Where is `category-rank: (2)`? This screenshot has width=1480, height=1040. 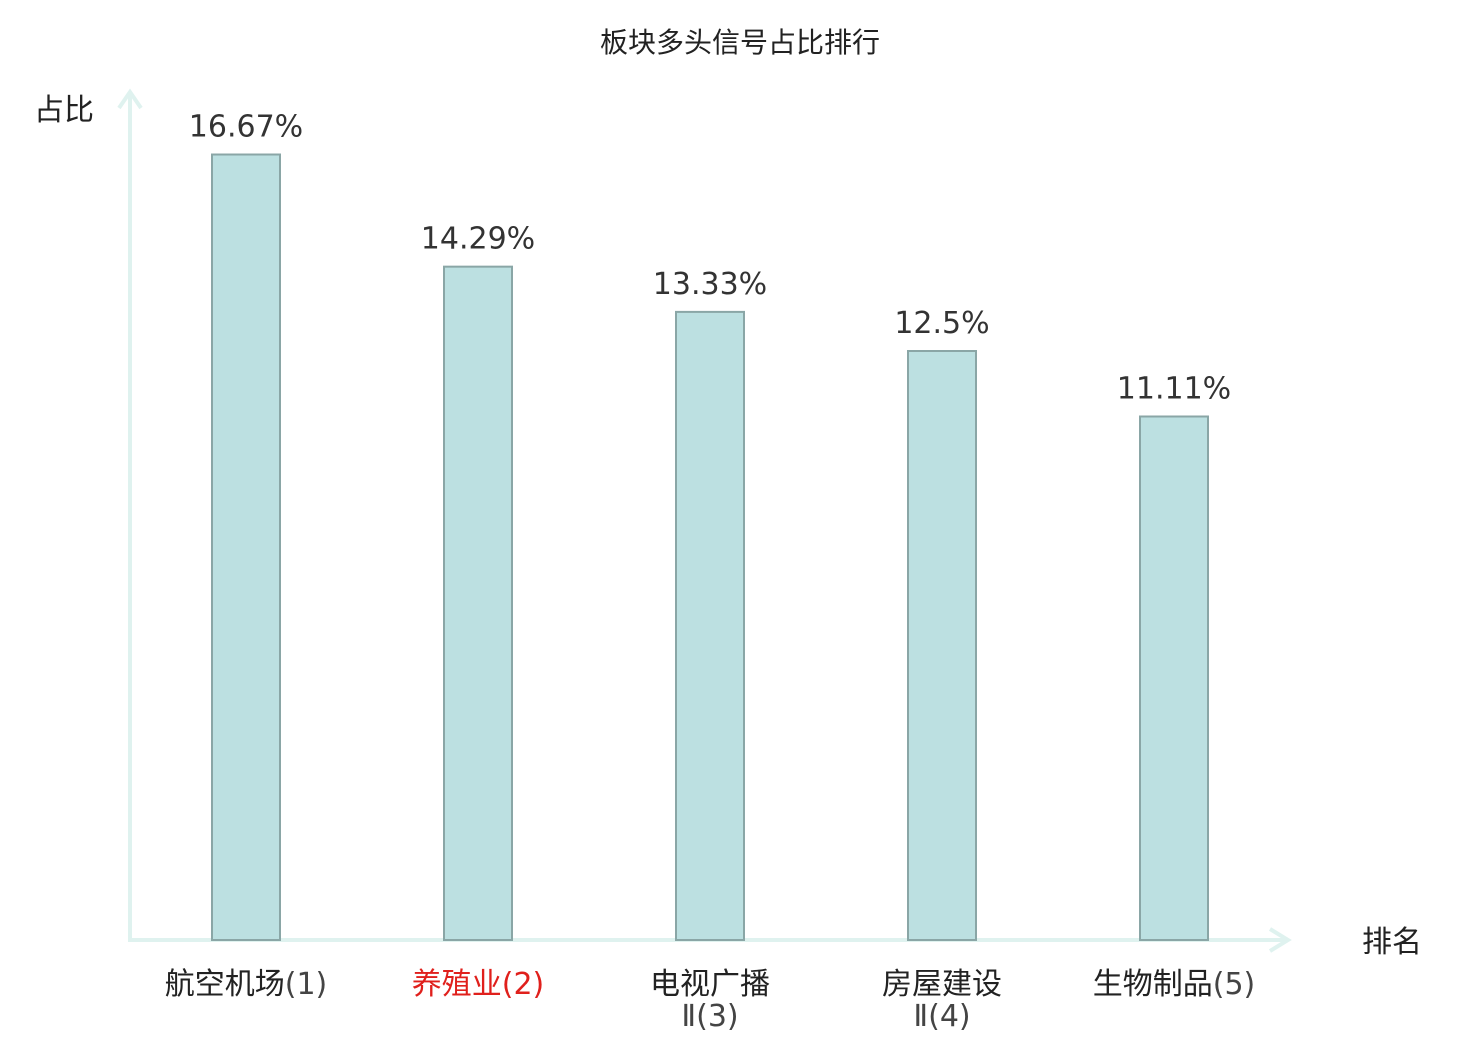
category-rank: (2) is located at coordinates (523, 984).